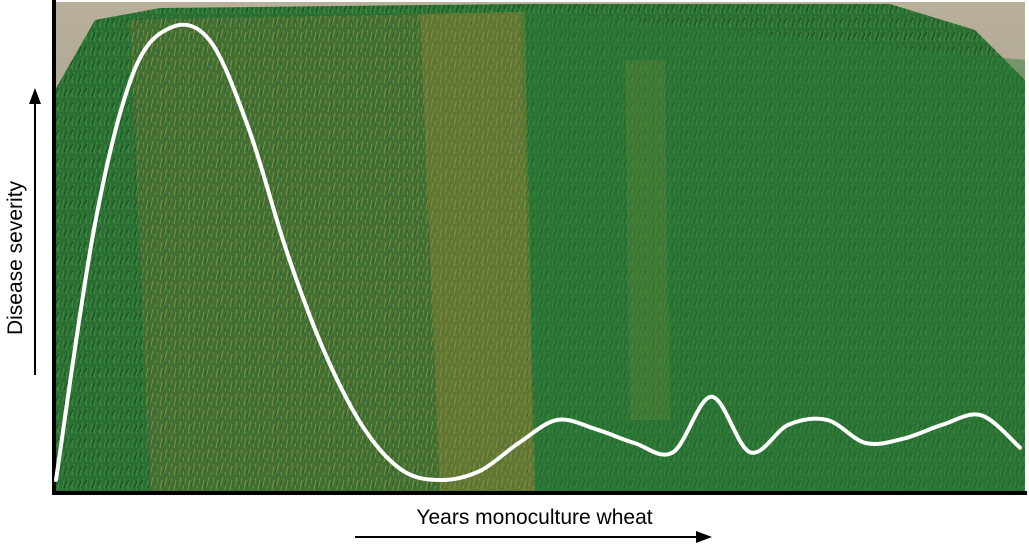  What do you see at coordinates (35, 231) in the screenshot?
I see `y-arrow` at bounding box center [35, 231].